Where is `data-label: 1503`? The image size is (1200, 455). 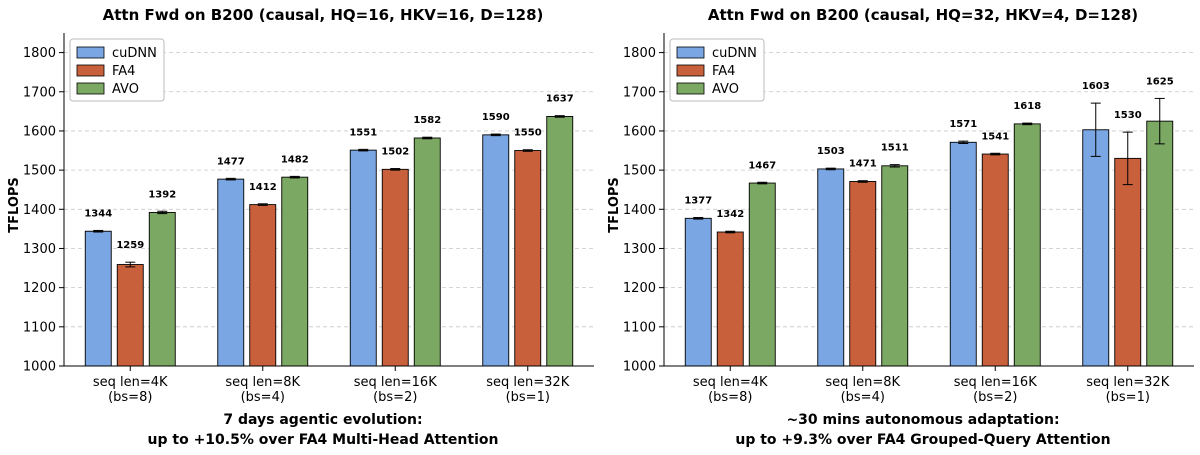 data-label: 1503 is located at coordinates (831, 151).